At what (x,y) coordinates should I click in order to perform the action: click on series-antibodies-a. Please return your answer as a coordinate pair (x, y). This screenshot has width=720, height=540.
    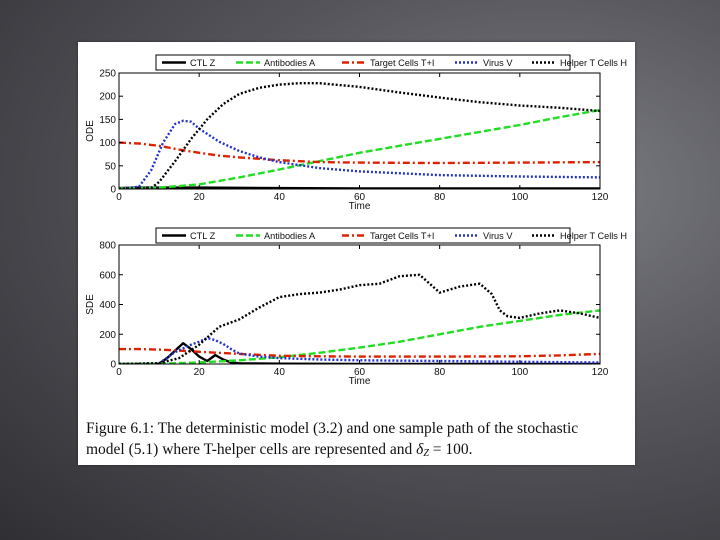
    Looking at the image, I should click on (359, 148).